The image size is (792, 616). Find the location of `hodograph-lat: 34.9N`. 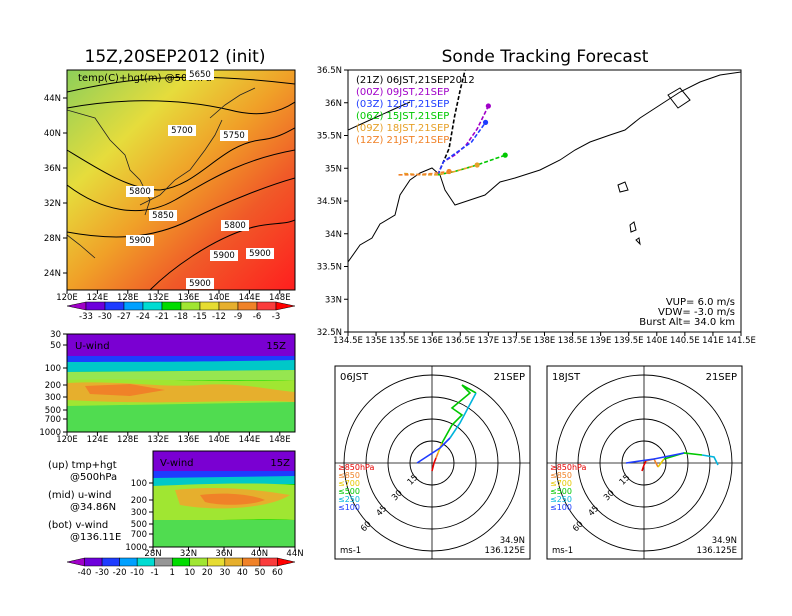

hodograph-lat: 34.9N is located at coordinates (724, 541).